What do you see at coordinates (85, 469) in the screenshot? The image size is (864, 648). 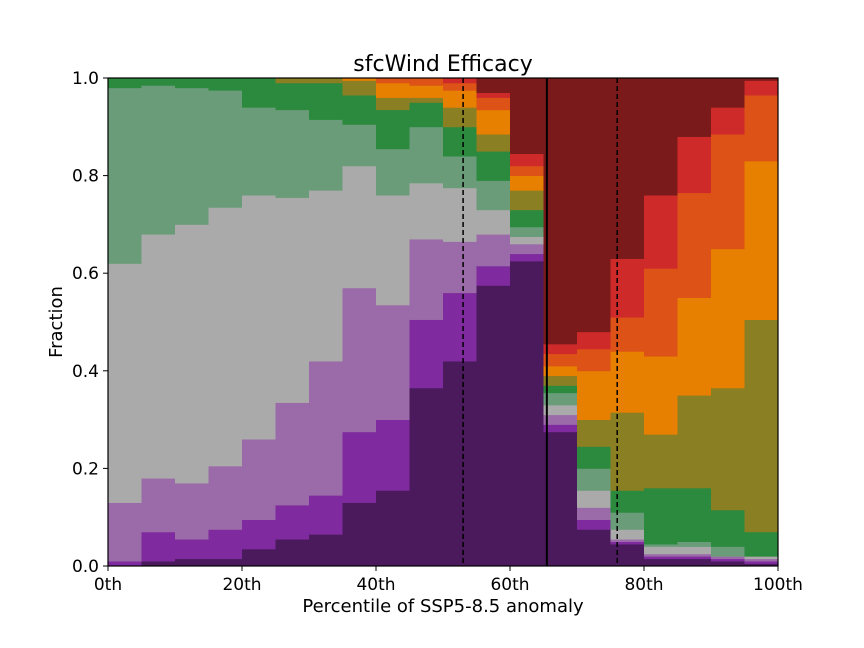 I see `y-tick-label: 0.2` at bounding box center [85, 469].